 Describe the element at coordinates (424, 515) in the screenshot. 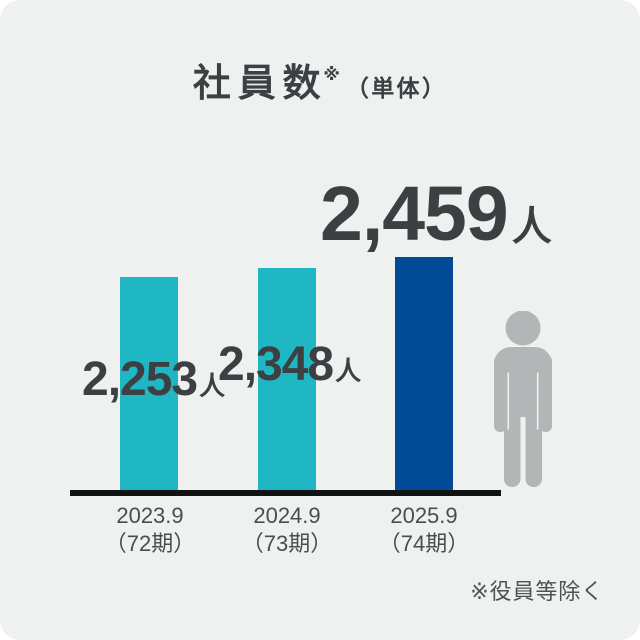

I see `x-tick-year-2025: 2025.9` at that location.